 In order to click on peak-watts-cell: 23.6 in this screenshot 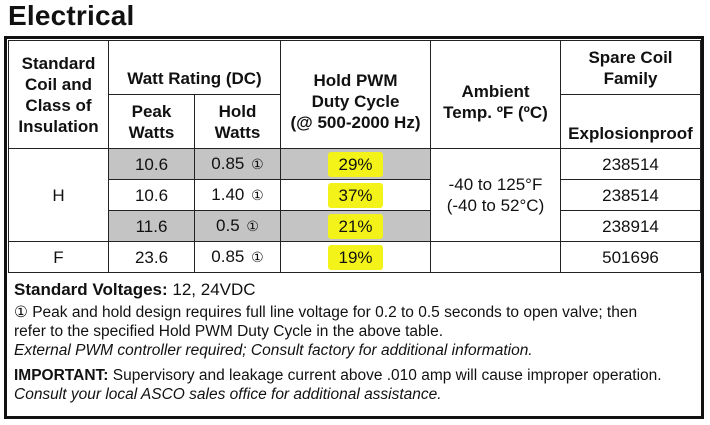, I will do `click(151, 257)`.